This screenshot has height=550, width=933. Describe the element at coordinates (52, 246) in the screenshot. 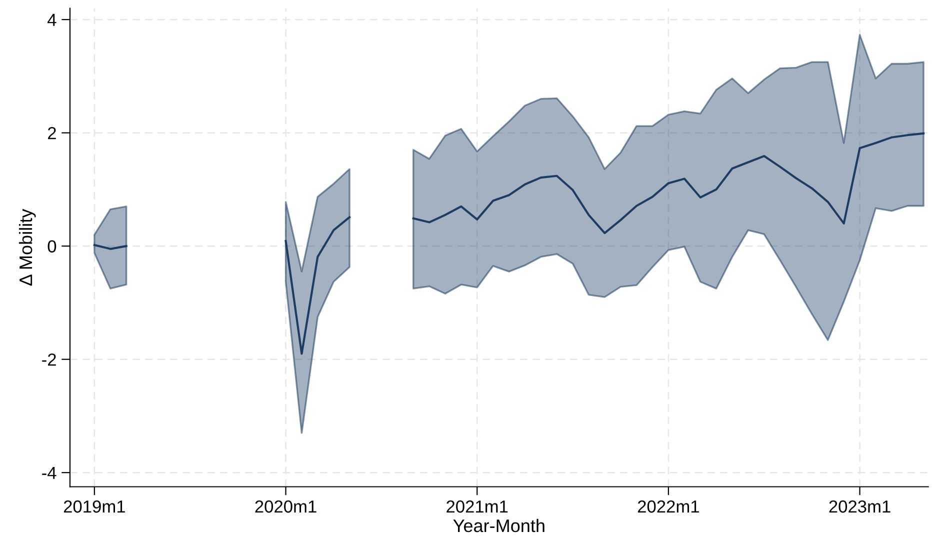

I see `y-tick-label: 0` at that location.